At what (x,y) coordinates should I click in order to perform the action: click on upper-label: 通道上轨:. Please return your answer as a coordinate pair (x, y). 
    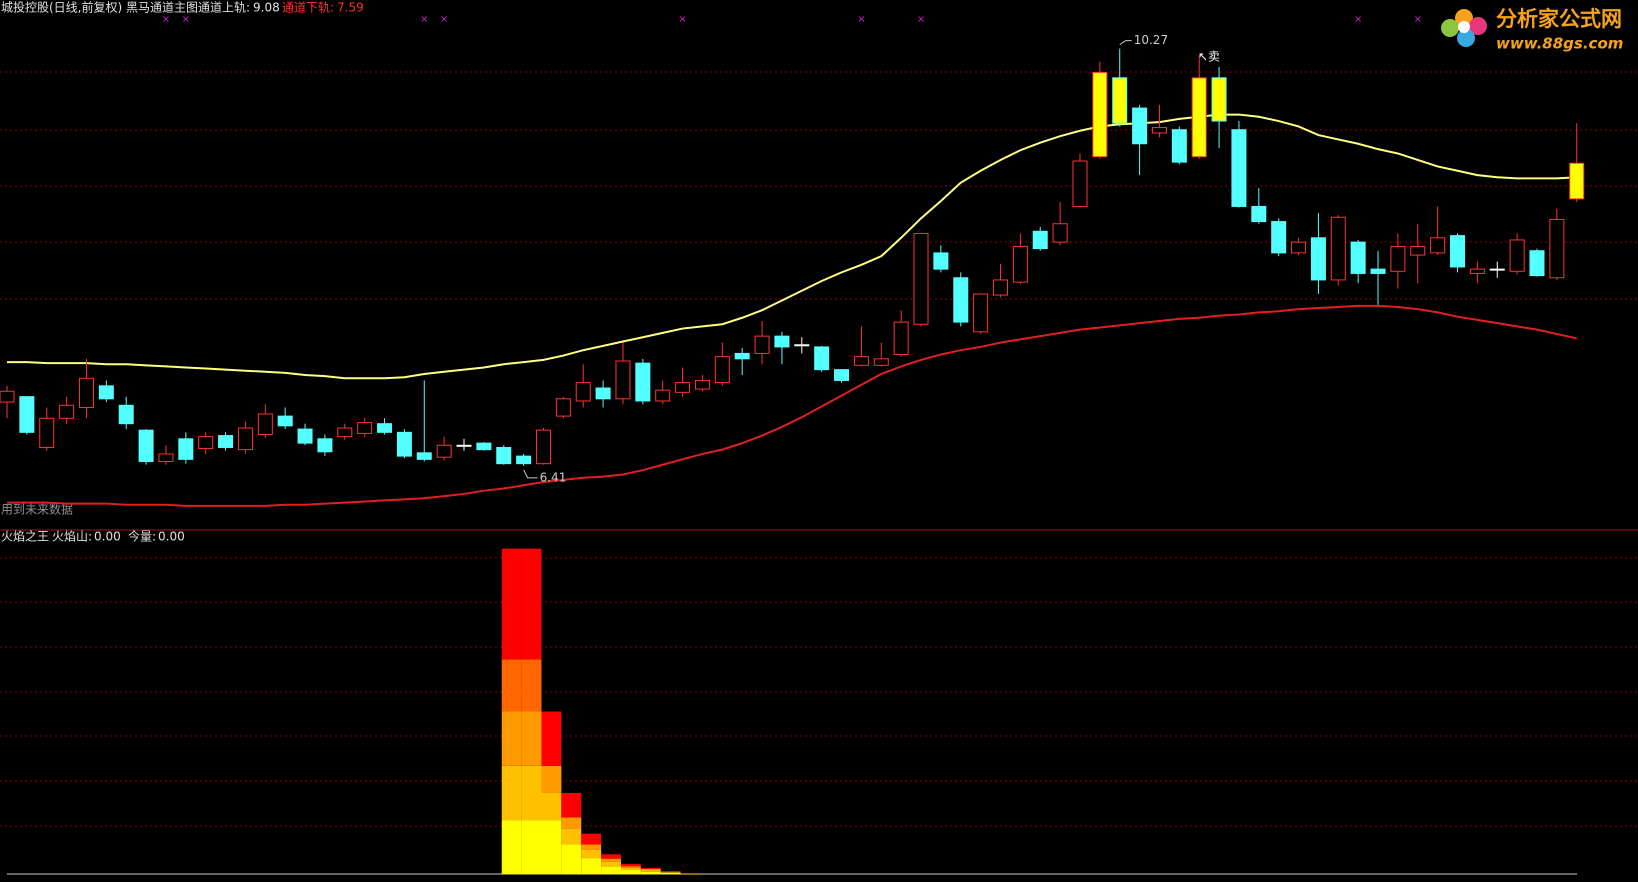
    Looking at the image, I should click on (224, 8).